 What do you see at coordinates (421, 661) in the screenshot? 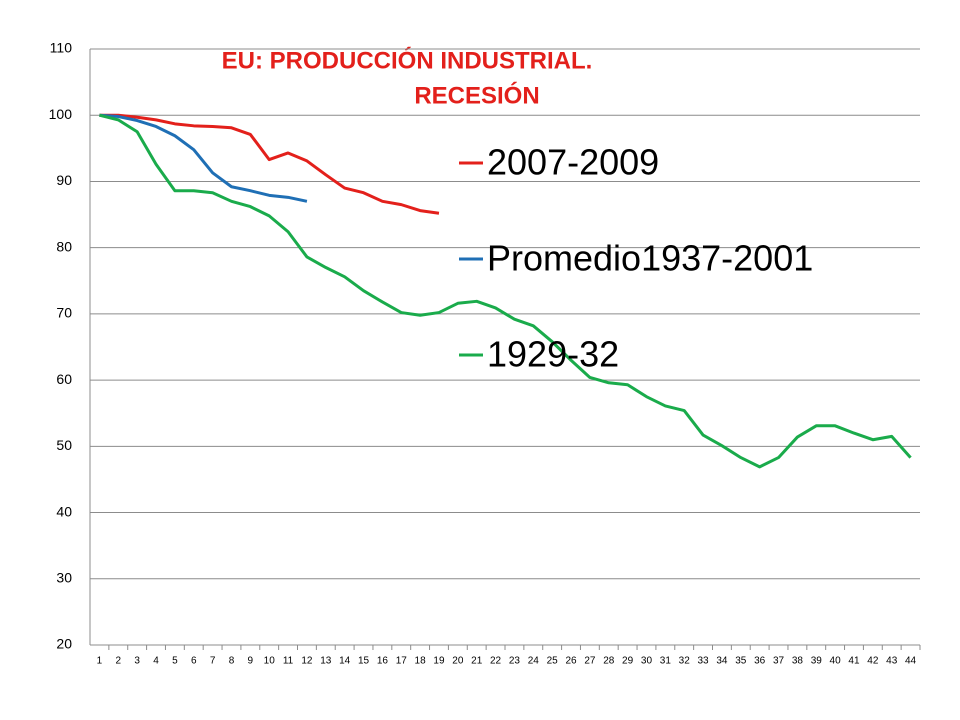
I see `x-tick-label: 18` at bounding box center [421, 661].